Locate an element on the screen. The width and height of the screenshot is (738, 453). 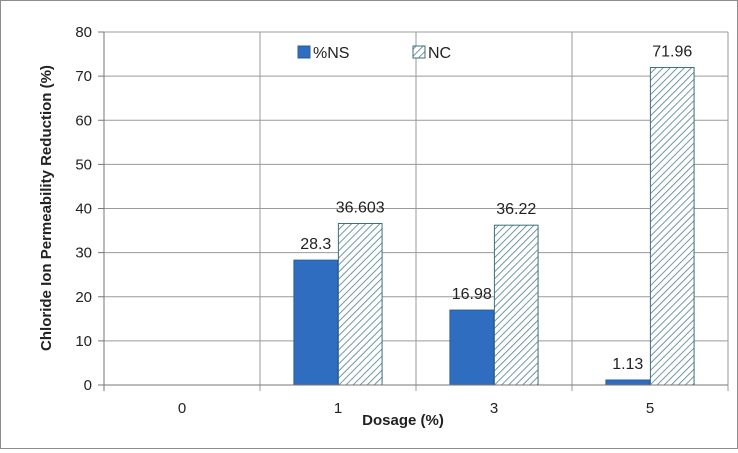
y-tick-label-40: 40 is located at coordinates (83, 209).